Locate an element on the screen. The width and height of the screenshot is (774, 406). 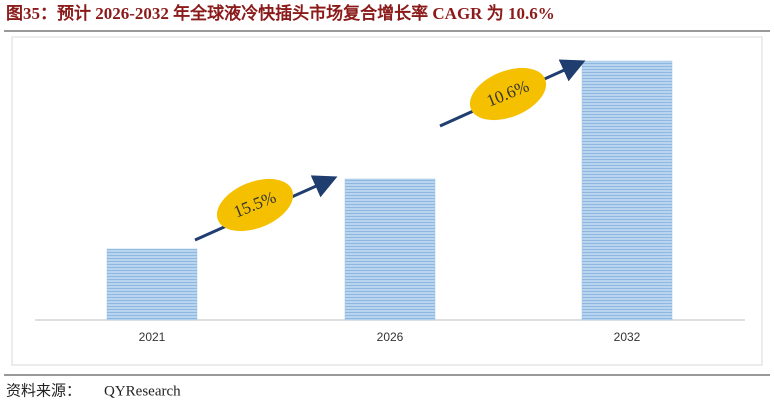
x-tick-label: 2032 is located at coordinates (627, 337).